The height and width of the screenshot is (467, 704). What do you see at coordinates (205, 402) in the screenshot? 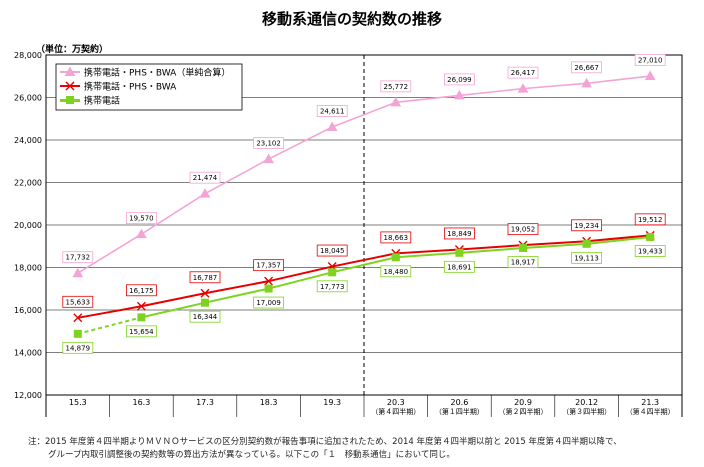
I see `x-tick-label: 17.3` at bounding box center [205, 402].